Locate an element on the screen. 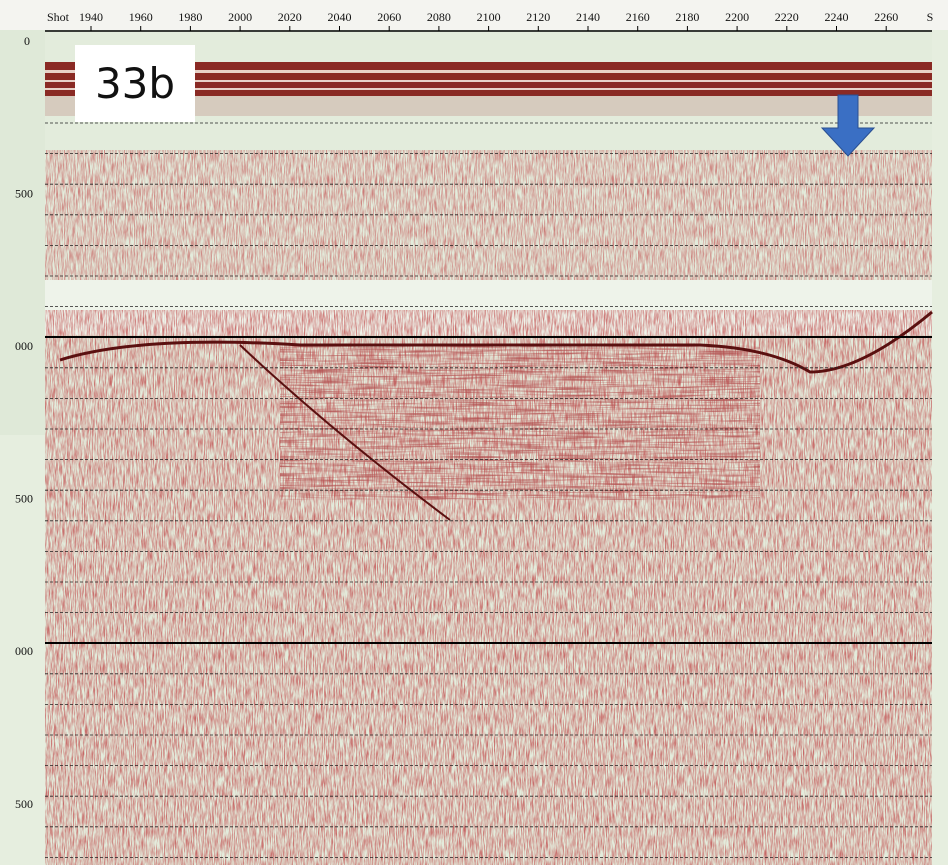 The width and height of the screenshot is (948, 865). axis-band is located at coordinates (474, 15).